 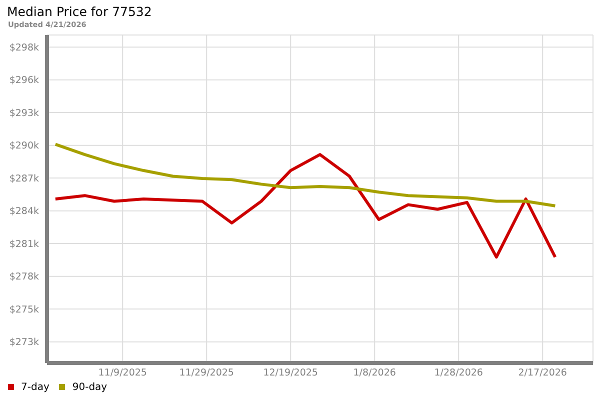 I want to click on x-tick-label: 2/17/2026, so click(x=542, y=373).